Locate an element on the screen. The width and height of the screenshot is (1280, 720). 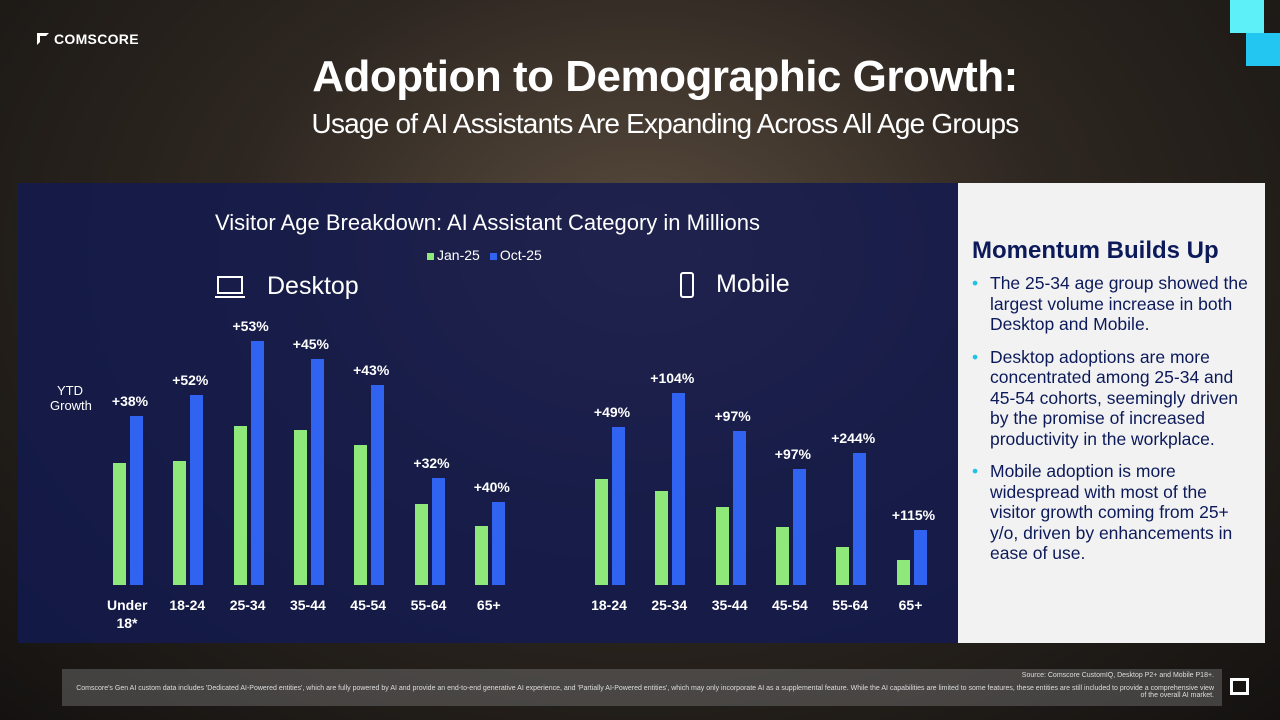
laptop-icon is located at coordinates (230, 286).